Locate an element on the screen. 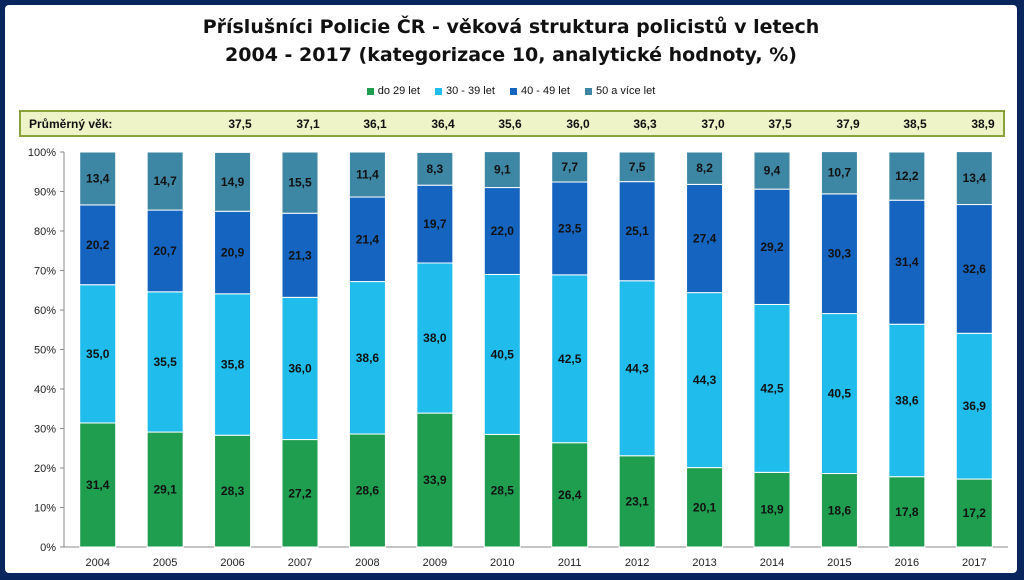 This screenshot has height=580, width=1024. data-label: 15,5 is located at coordinates (300, 183).